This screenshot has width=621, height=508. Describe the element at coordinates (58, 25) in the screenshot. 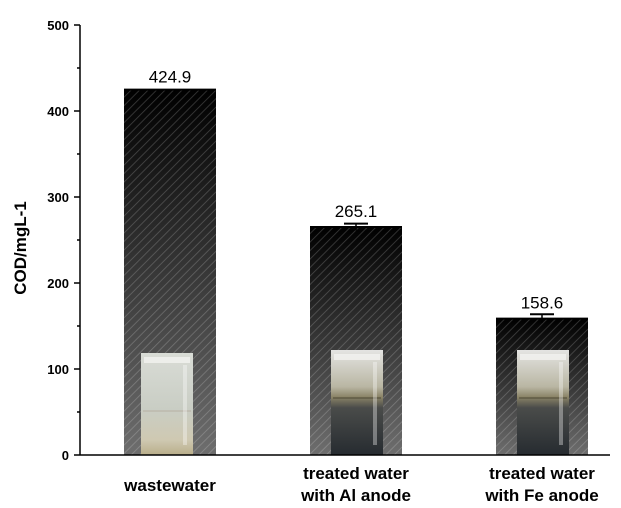

I see `y-tick-label: 500` at that location.